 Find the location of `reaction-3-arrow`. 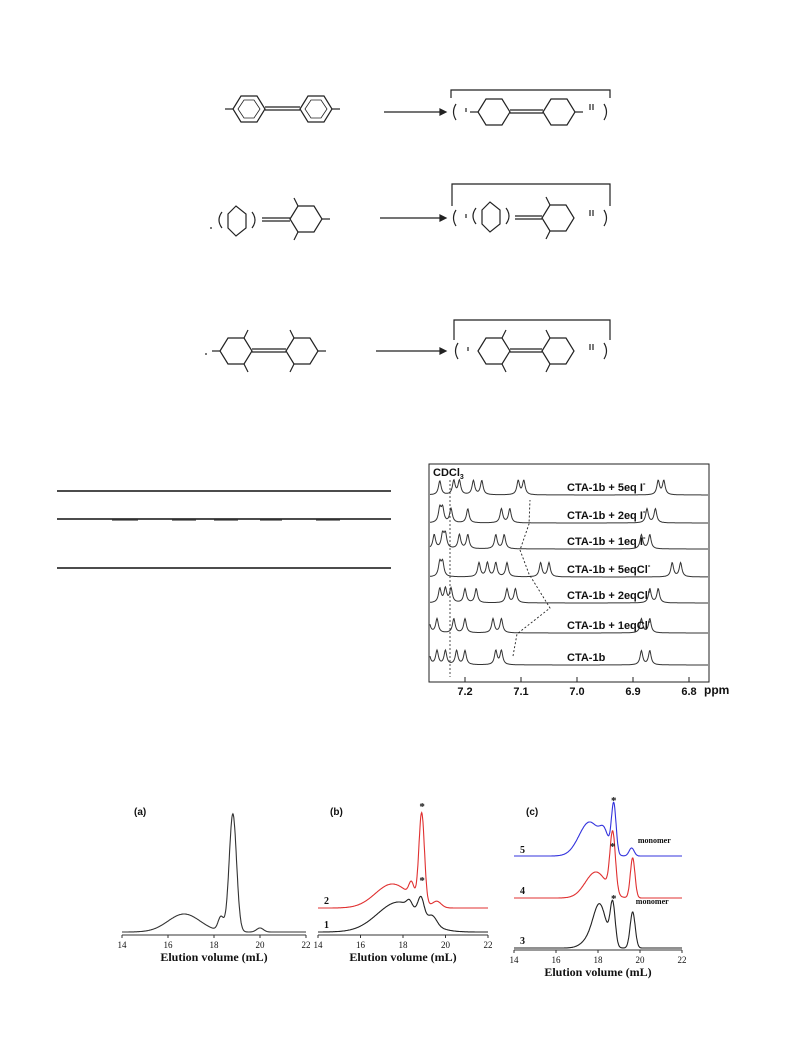

reaction-3-arrow is located at coordinates (412, 351).